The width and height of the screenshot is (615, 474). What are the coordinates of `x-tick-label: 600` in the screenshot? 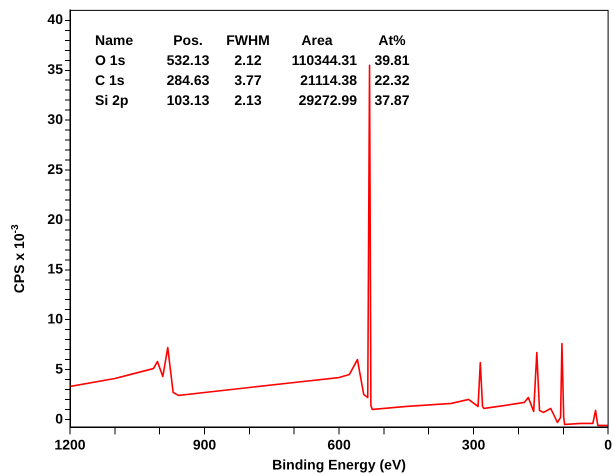 It's located at (339, 444).